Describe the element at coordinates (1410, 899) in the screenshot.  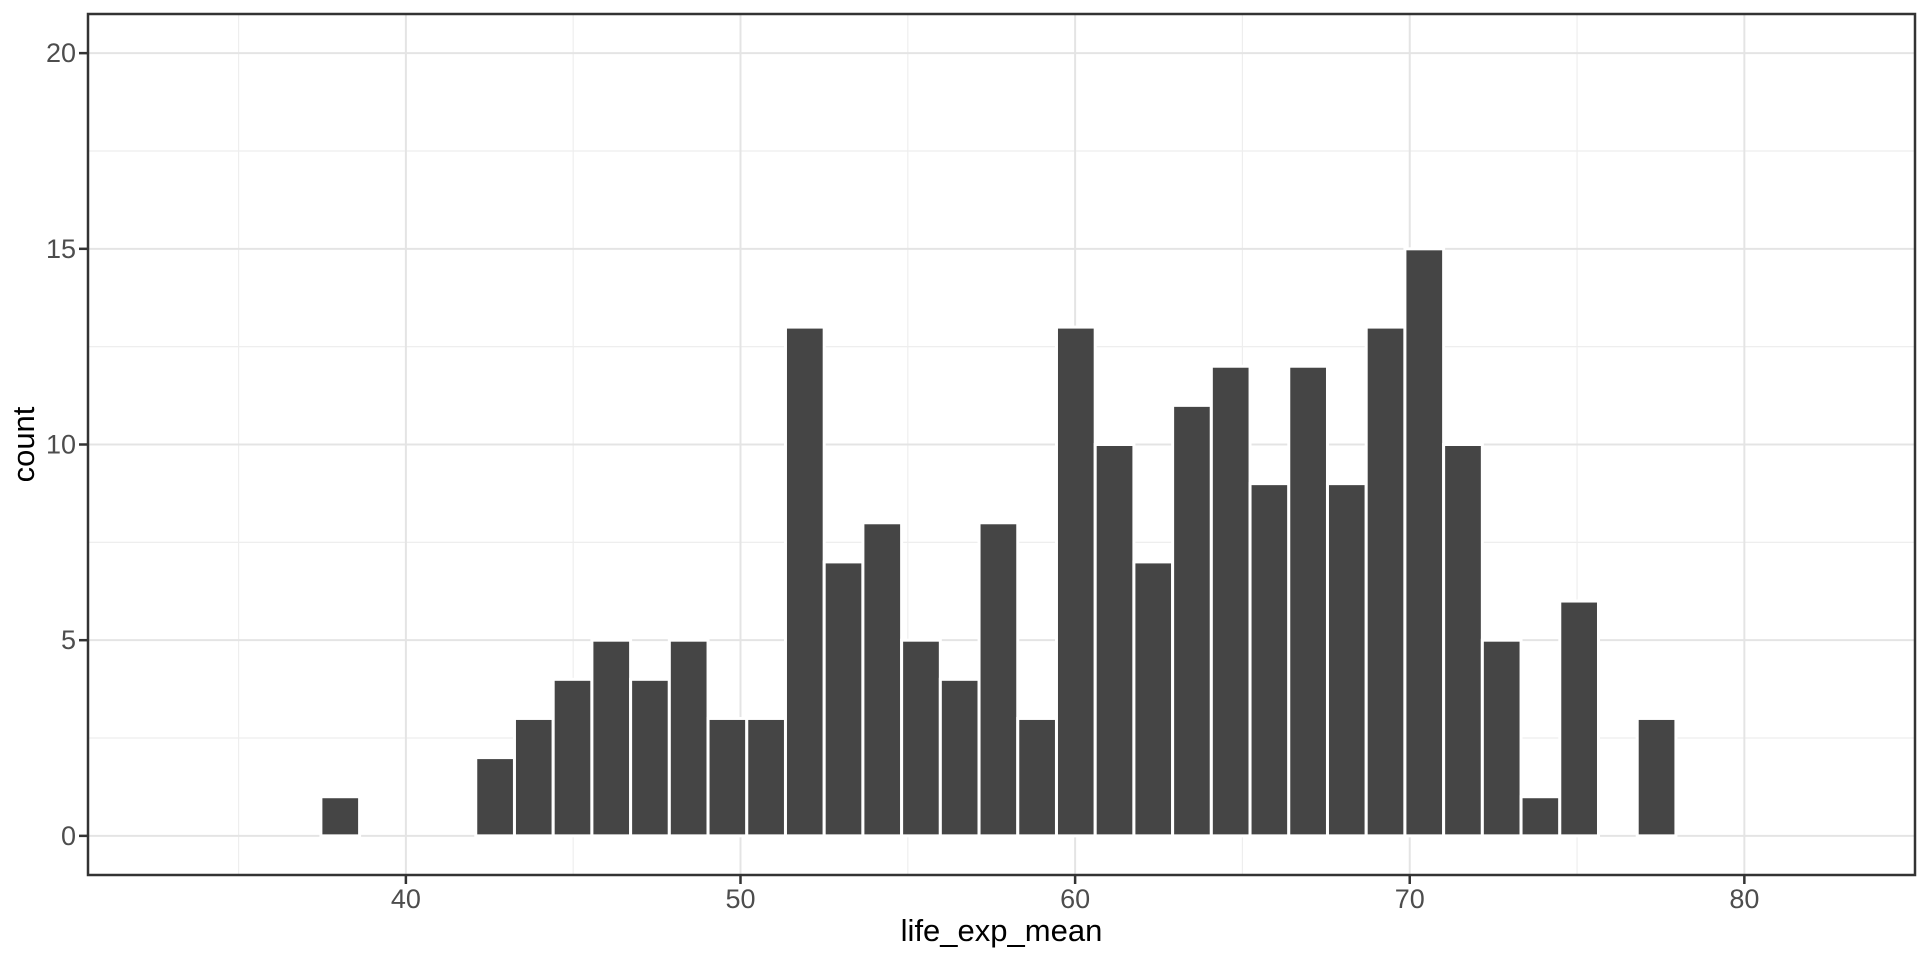
I see `x-tick-label: 70` at that location.